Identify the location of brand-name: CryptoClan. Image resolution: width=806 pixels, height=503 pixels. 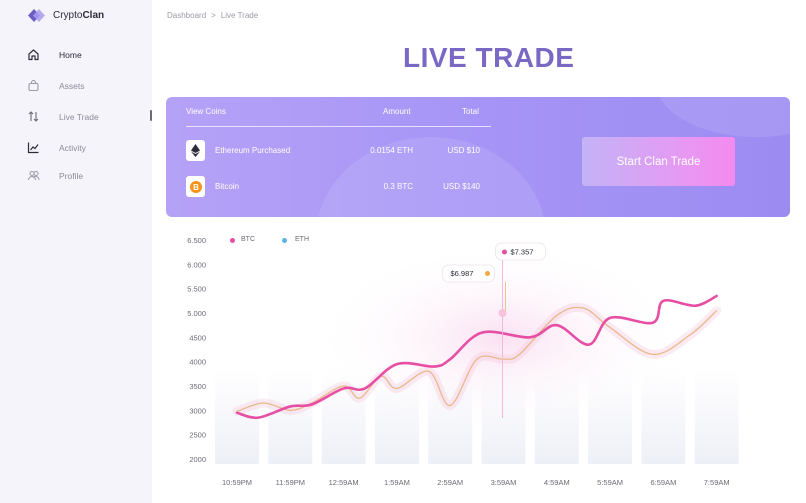
(79, 15).